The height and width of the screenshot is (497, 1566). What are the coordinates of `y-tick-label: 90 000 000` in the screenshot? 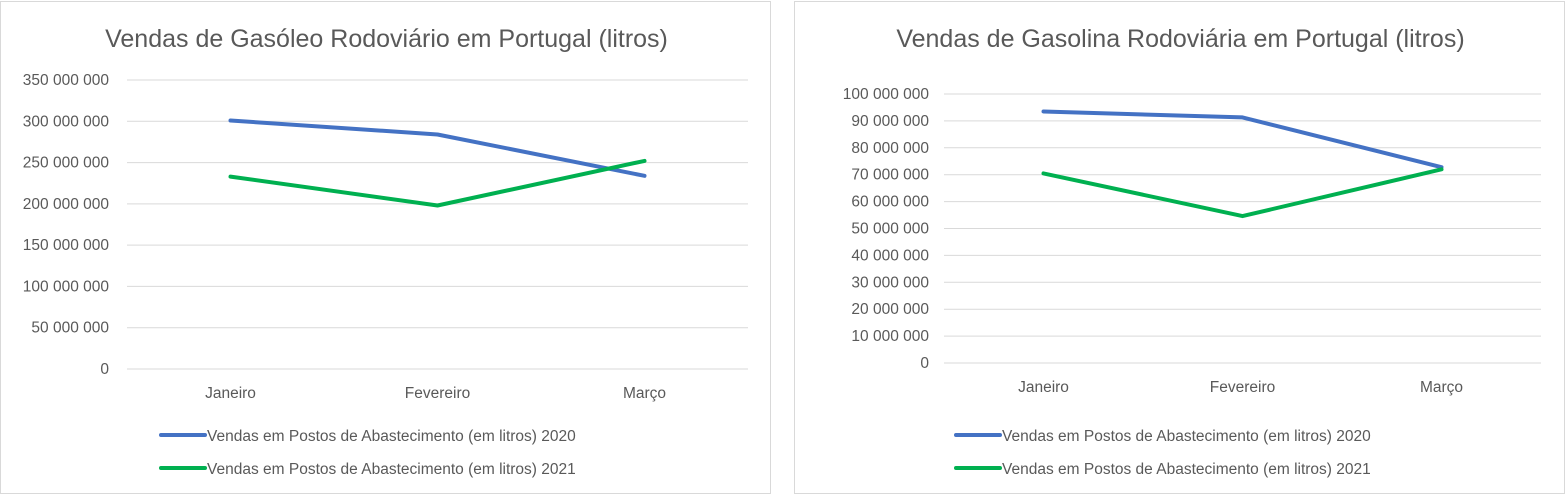 It's located at (890, 121).